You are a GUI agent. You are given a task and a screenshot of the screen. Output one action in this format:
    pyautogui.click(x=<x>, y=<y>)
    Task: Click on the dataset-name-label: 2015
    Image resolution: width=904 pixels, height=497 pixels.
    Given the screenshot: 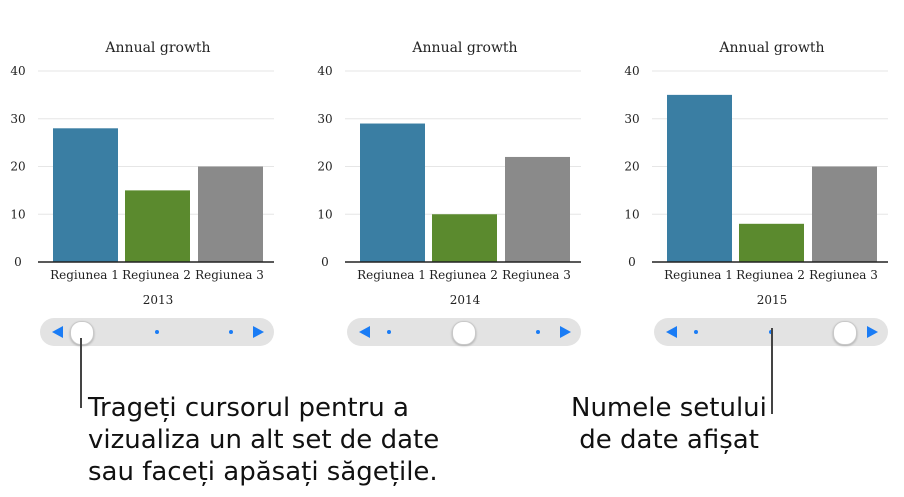 What is the action you would take?
    pyautogui.click(x=772, y=300)
    